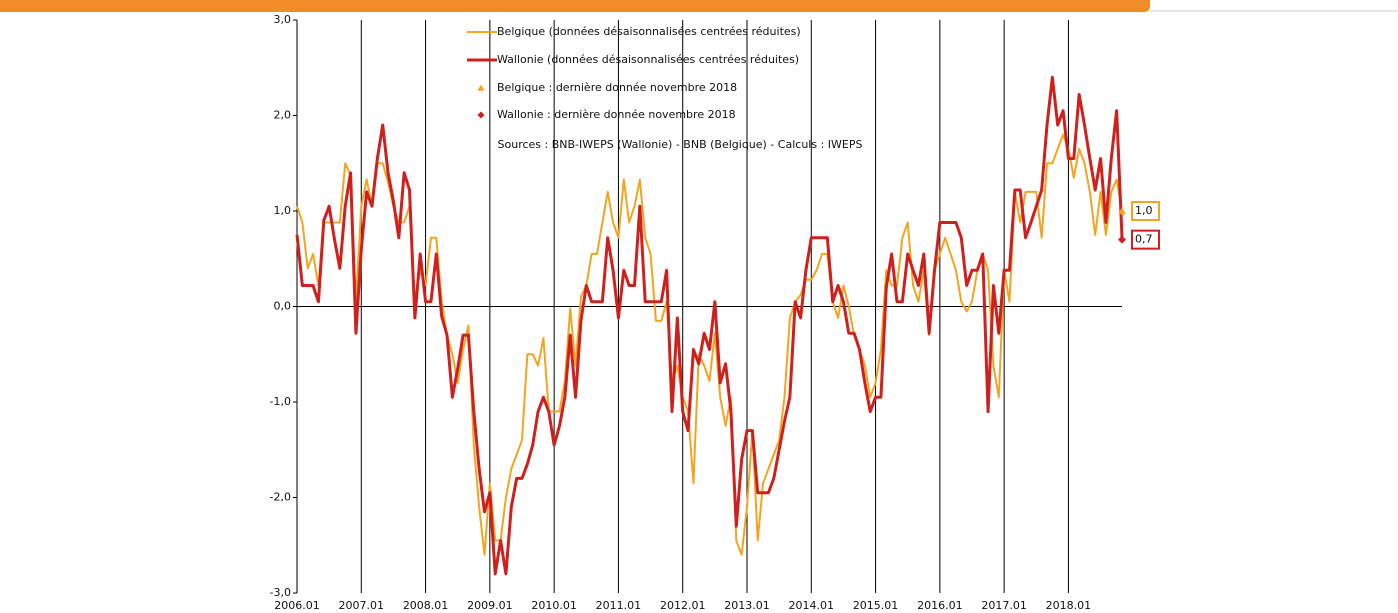 The image size is (1398, 613). What do you see at coordinates (362, 605) in the screenshot?
I see `x-tick-label: 2007.01` at bounding box center [362, 605].